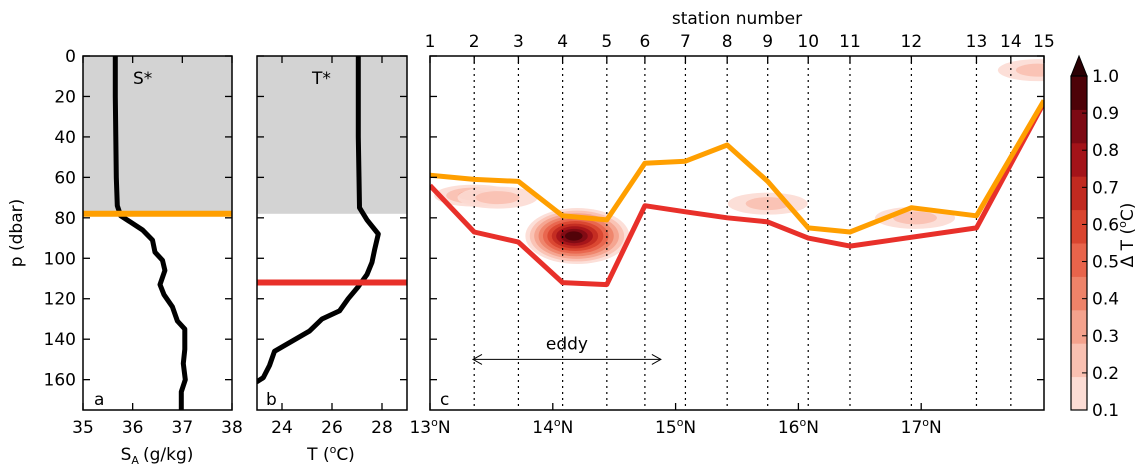 The height and width of the screenshot is (474, 1143). Describe the element at coordinates (126, 455) in the screenshot. I see `panel-a-xlabel-main: S` at that location.